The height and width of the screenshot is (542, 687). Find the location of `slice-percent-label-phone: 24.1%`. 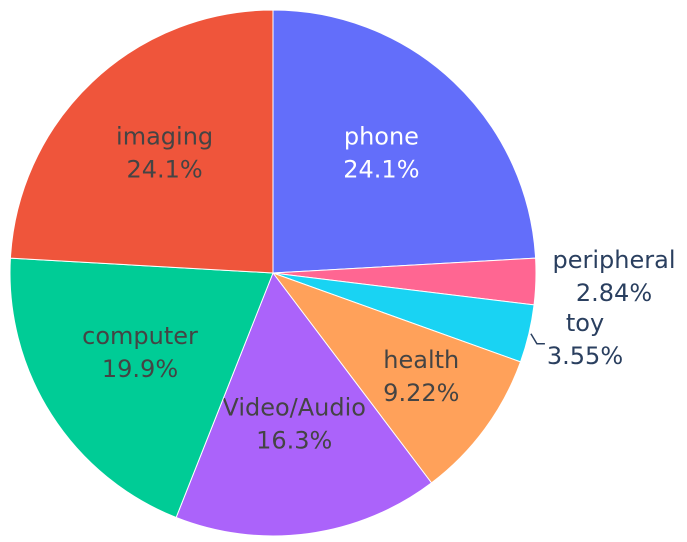

slice-percent-label-phone: 24.1% is located at coordinates (381, 169).